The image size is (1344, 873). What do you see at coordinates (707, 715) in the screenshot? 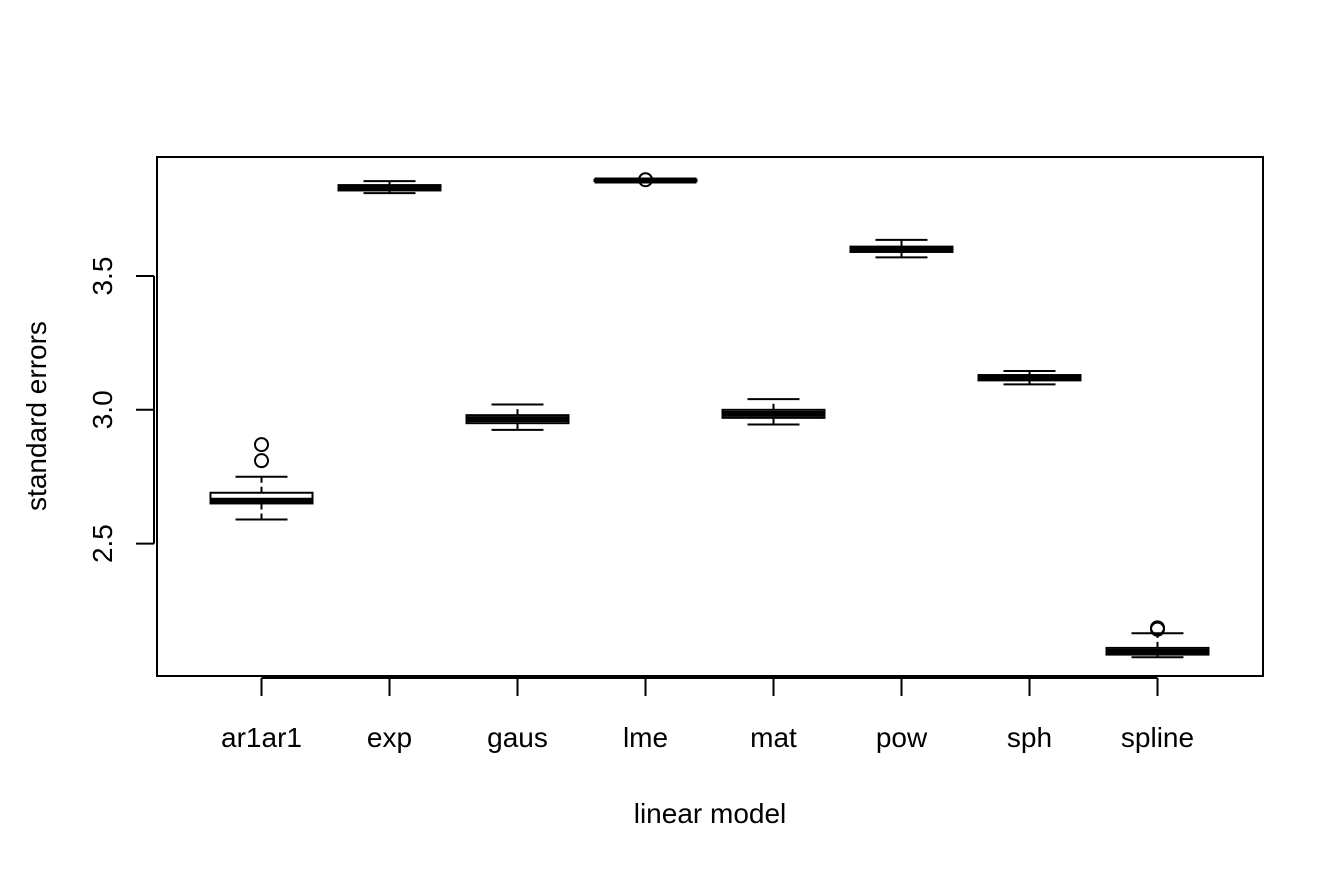
I see `x-axis: ar1ar1 exp gaus lme mat pow sph spline` at bounding box center [707, 715].